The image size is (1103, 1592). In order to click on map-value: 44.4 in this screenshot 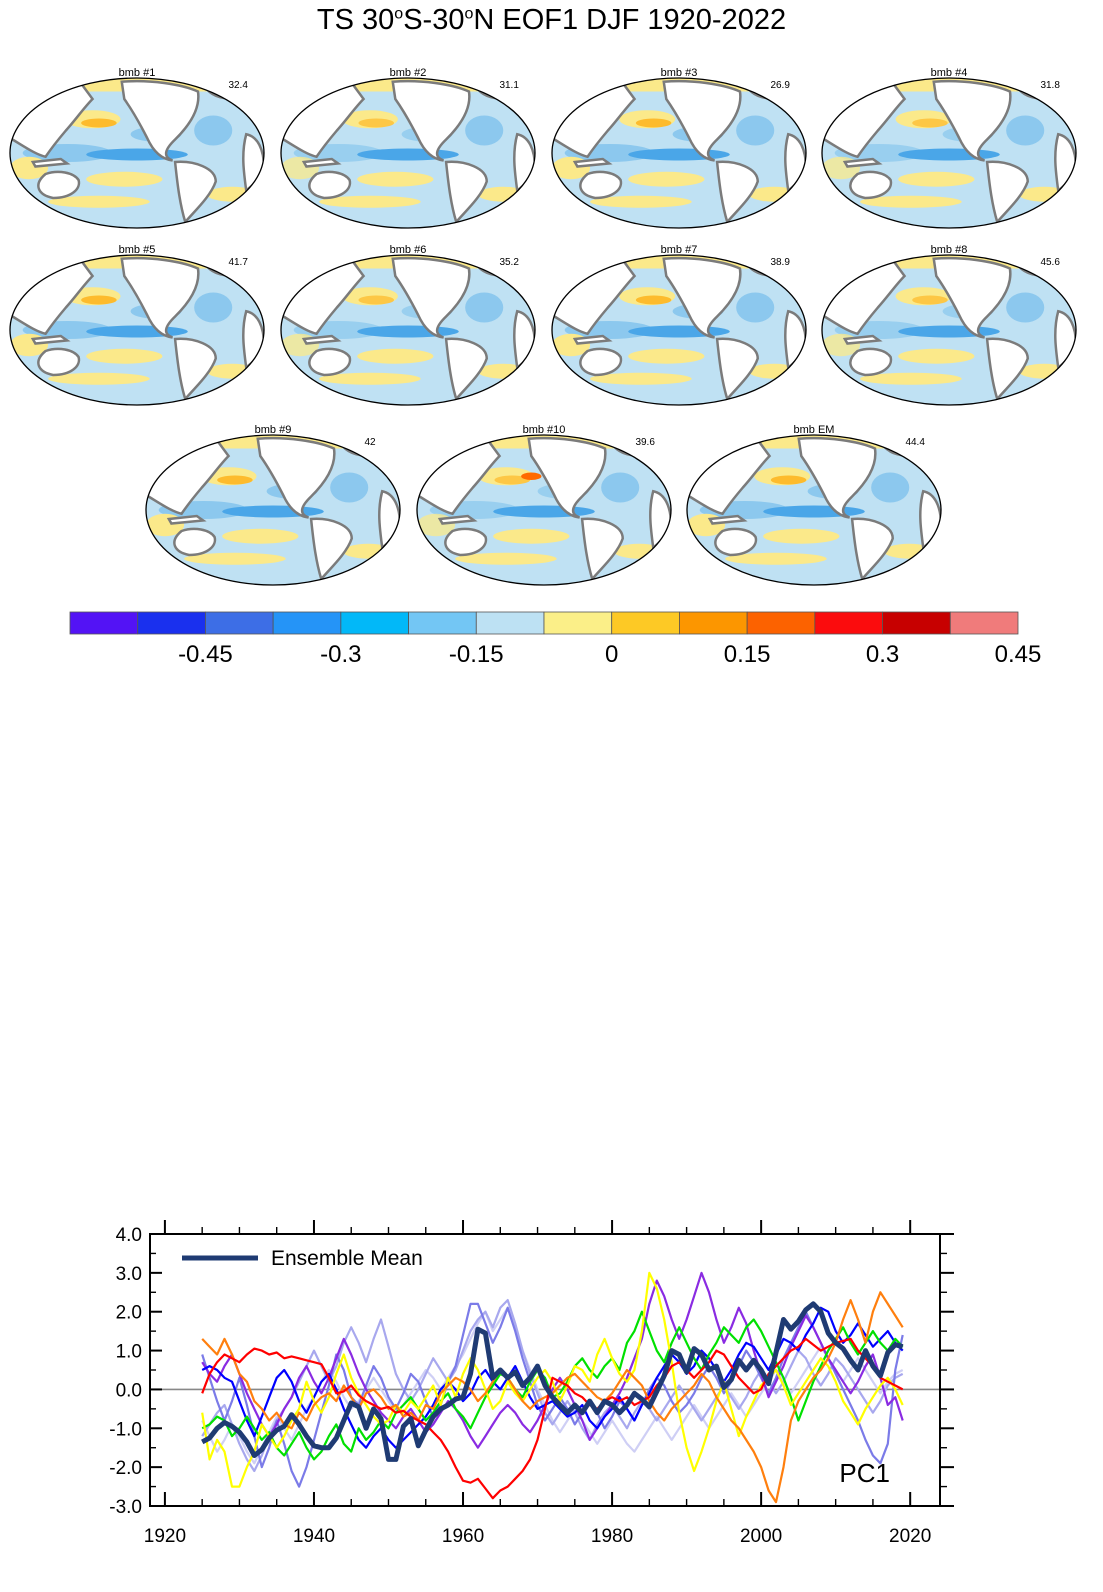, I will do `click(915, 442)`.